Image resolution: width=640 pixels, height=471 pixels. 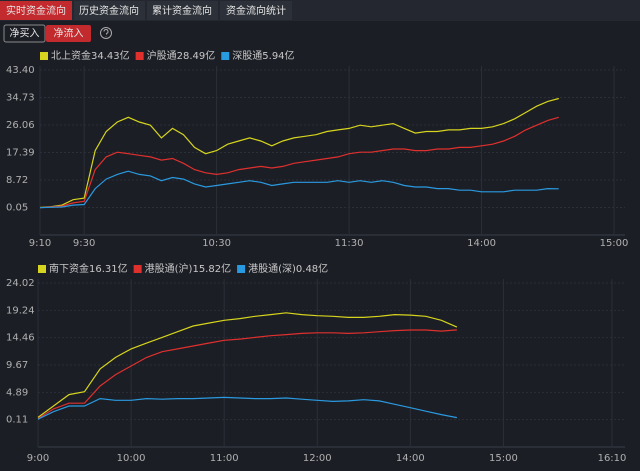 I want to click on y-tick-label: 17.39, so click(x=20, y=153).